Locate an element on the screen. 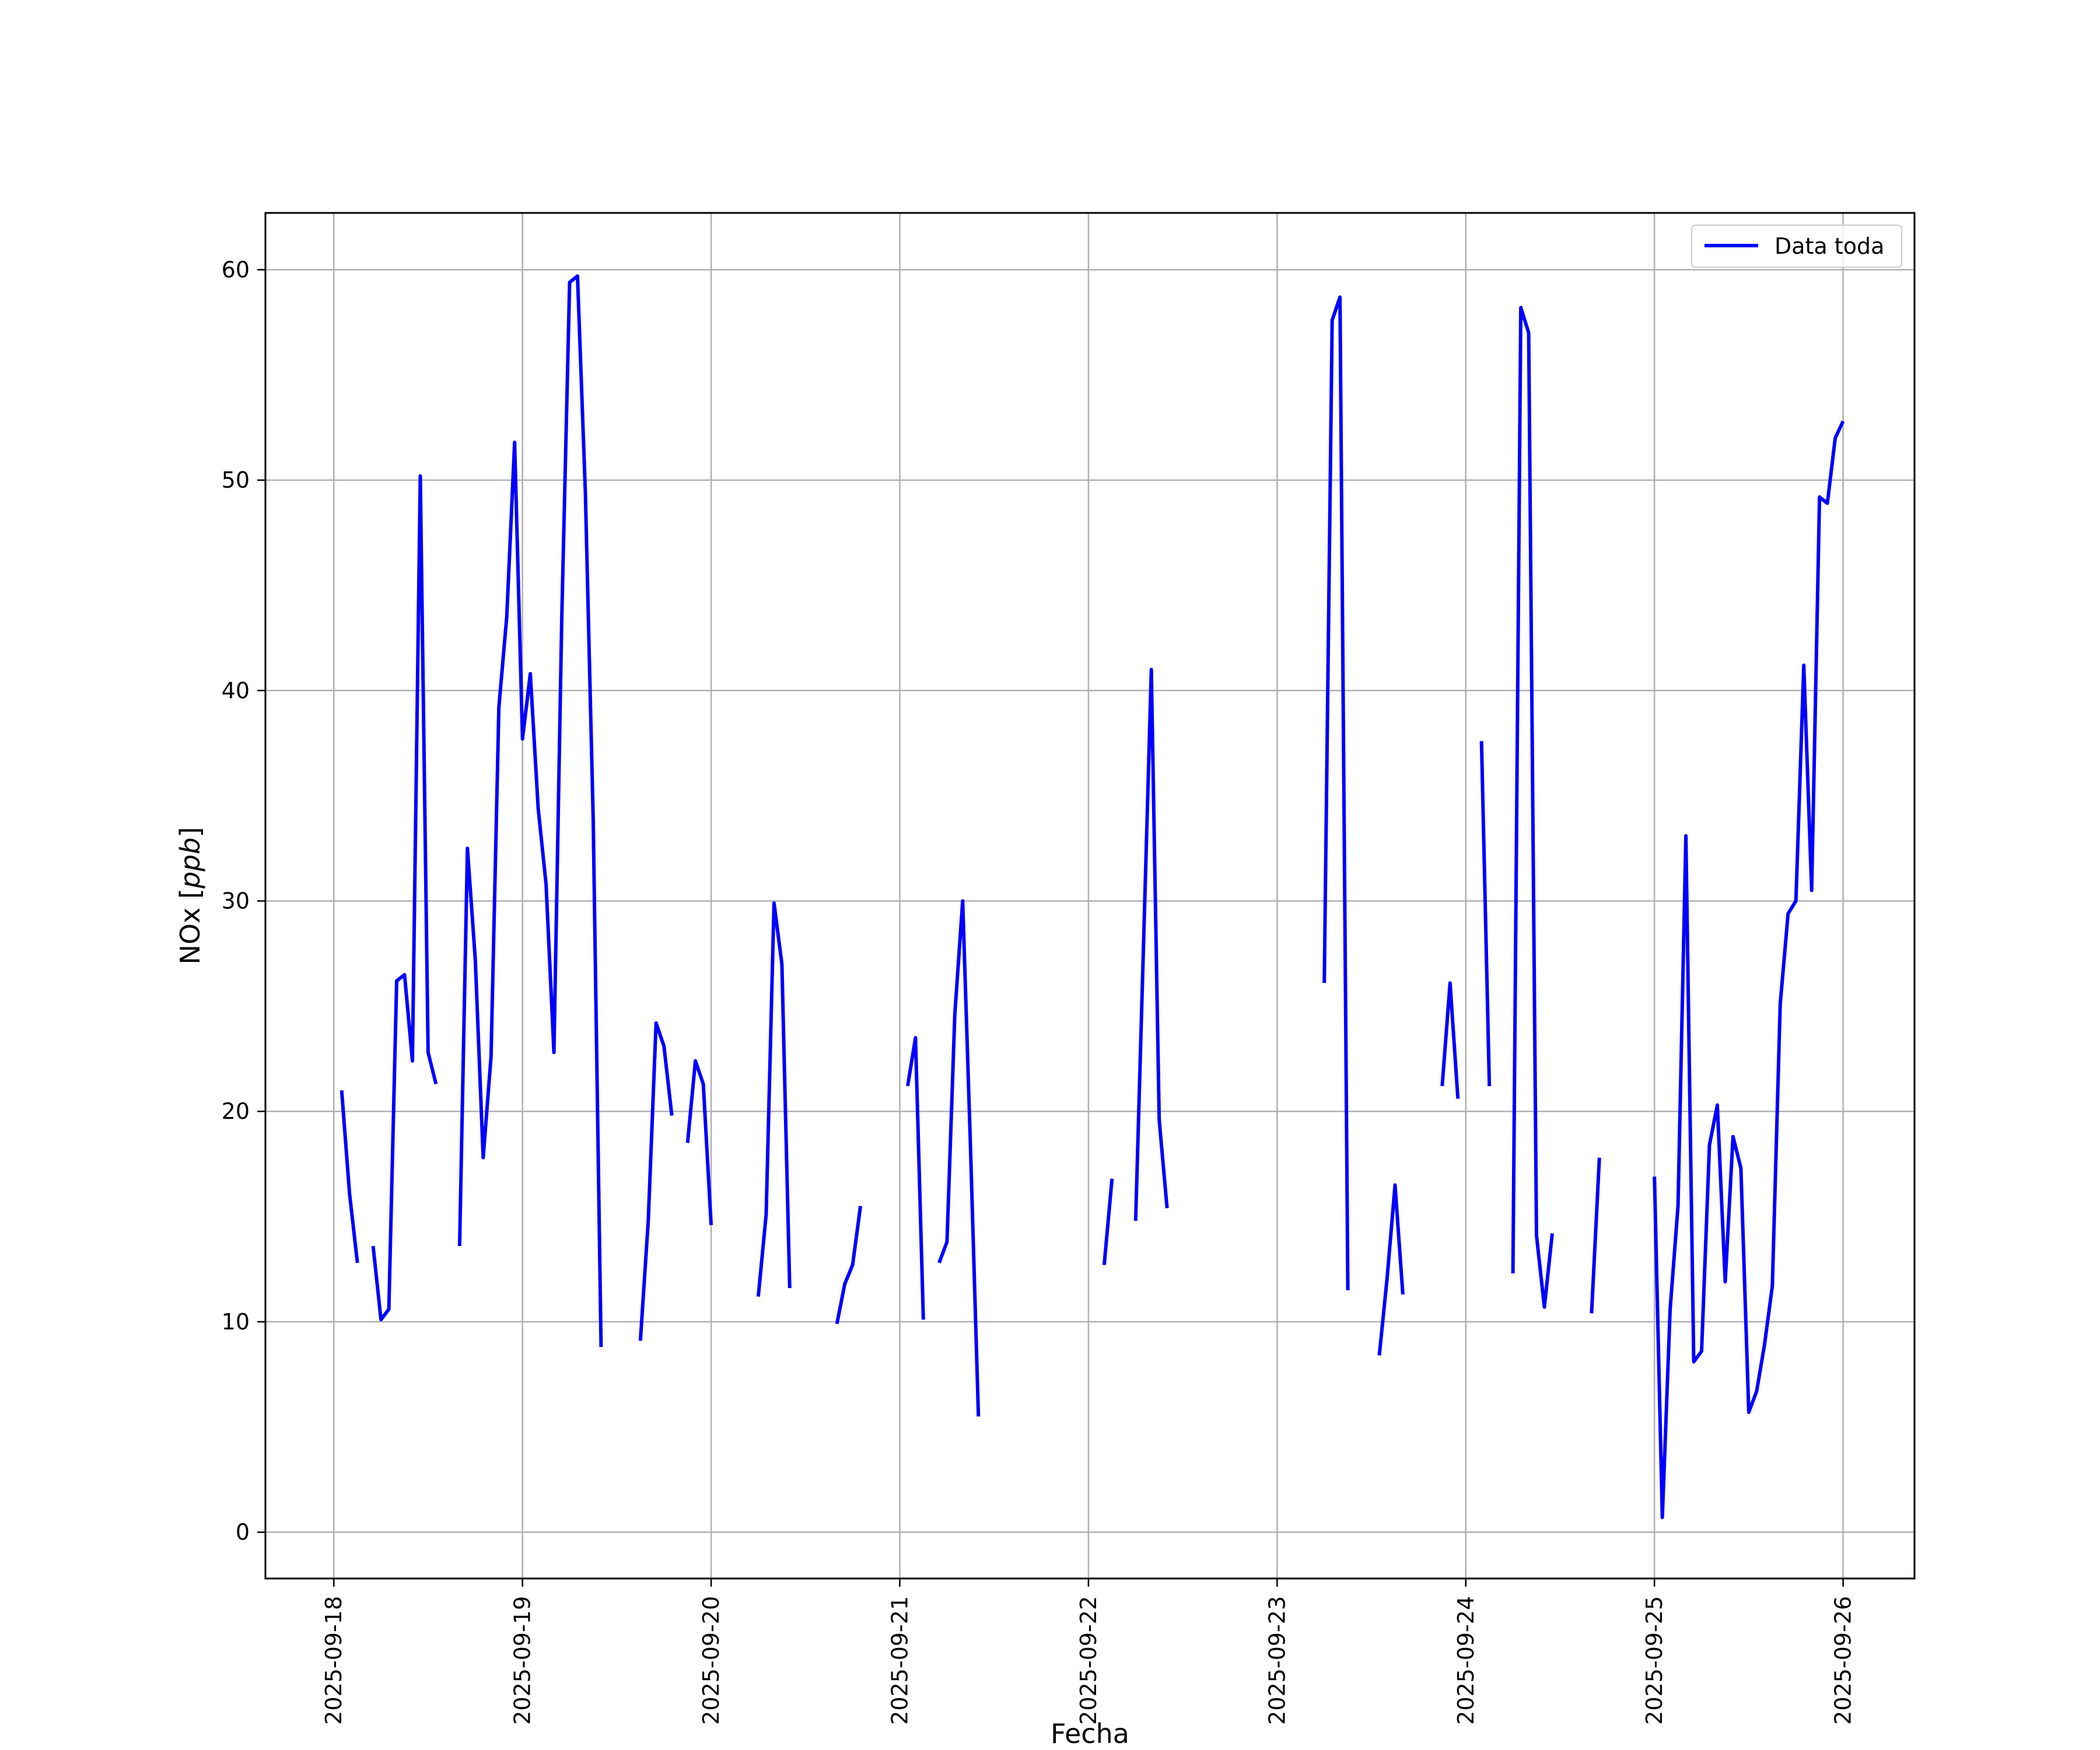 Image resolution: width=2100 pixels, height=1750 pixels. x-tick-label: 2025-09-23 is located at coordinates (1277, 1660).